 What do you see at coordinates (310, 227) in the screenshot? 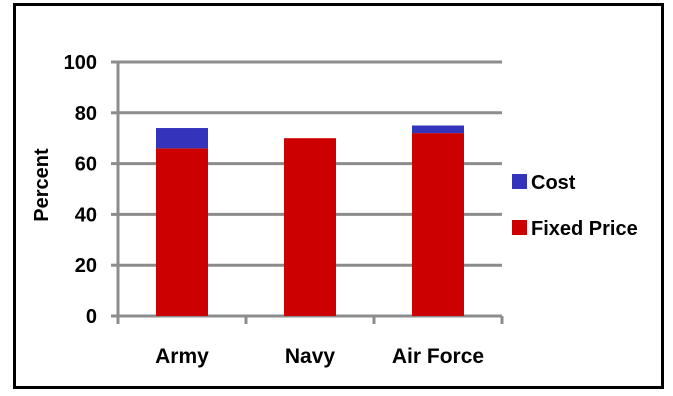
I see `bar-navy-fixed-price` at bounding box center [310, 227].